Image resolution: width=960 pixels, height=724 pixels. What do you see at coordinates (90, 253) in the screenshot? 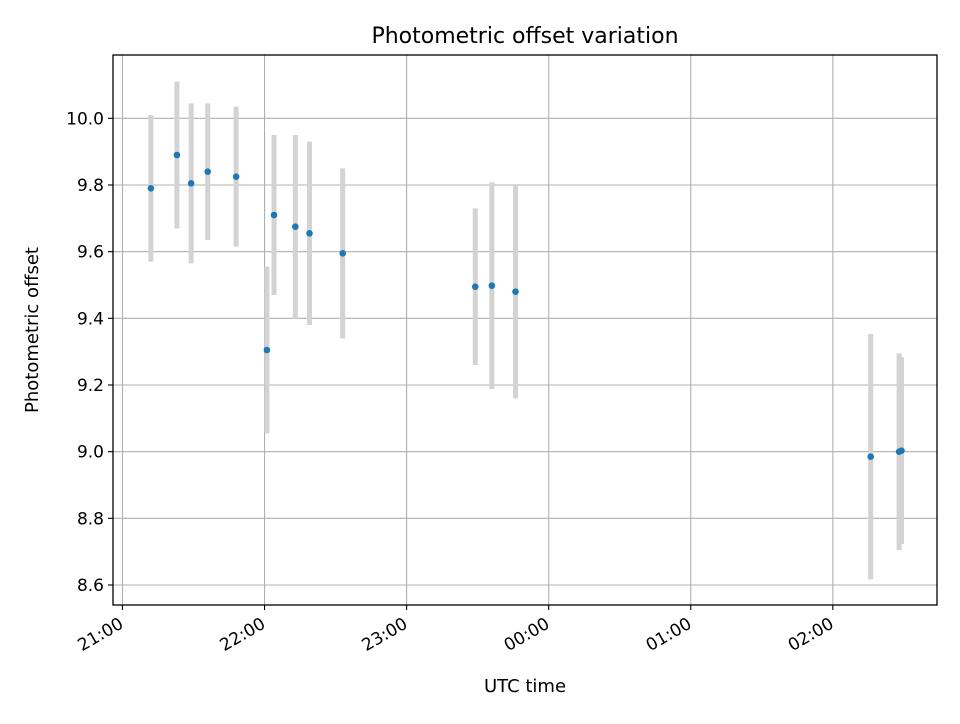
I see `y-tick-label: 9.6` at bounding box center [90, 253].